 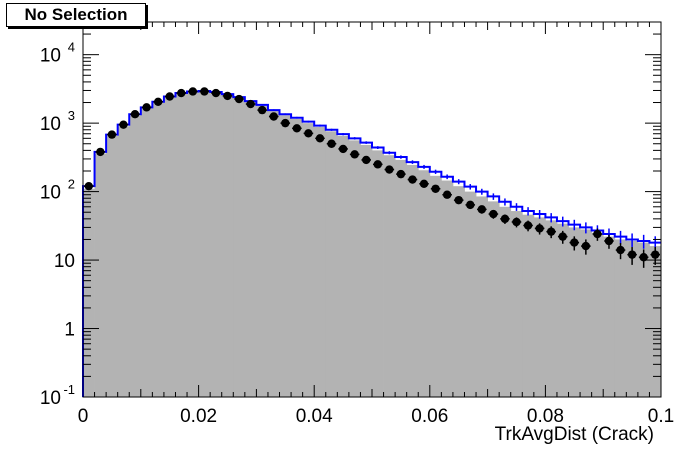 I want to click on y-tick-exponent: 3, so click(x=71, y=115).